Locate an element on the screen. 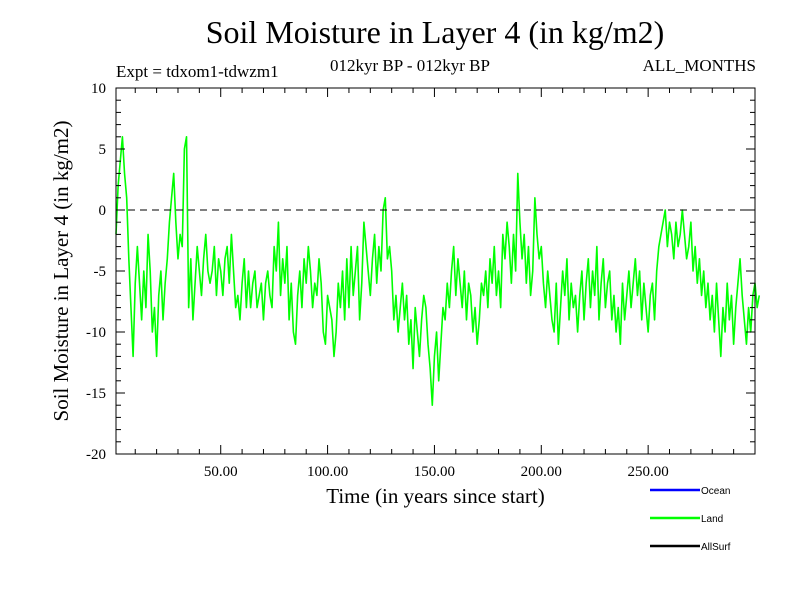  months-label: ALL_MONTHS is located at coordinates (699, 65).